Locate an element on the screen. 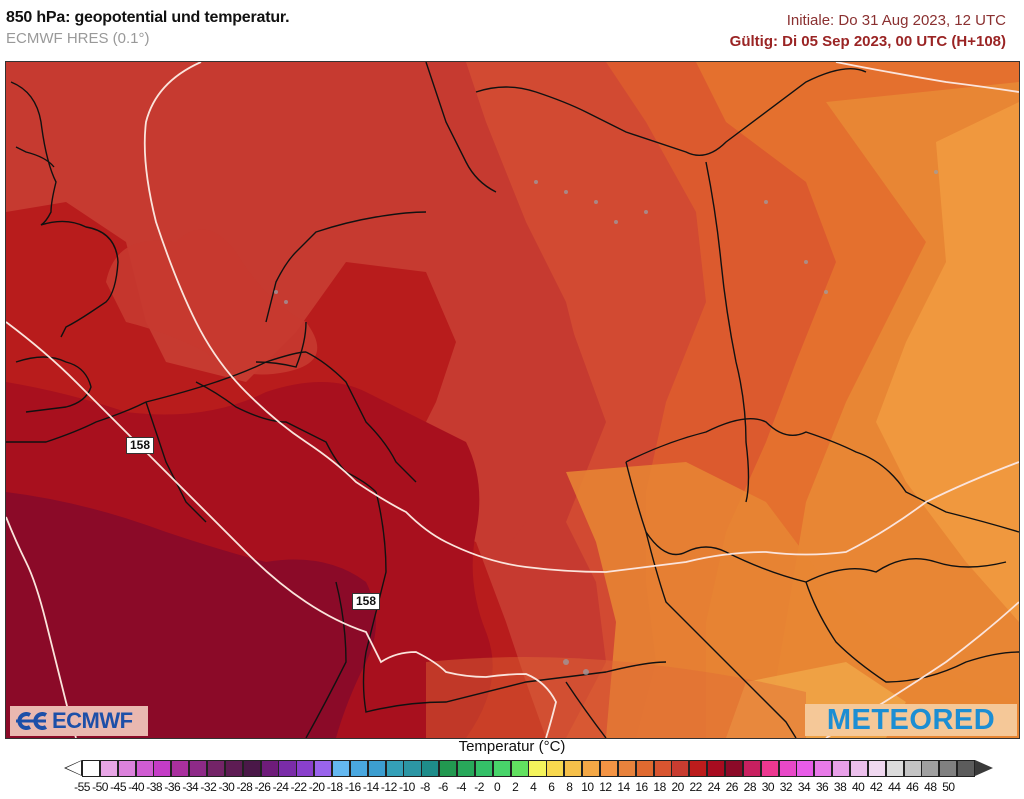 This screenshot has height=799, width=1024. meteored-logo: METEORED is located at coordinates (911, 720).